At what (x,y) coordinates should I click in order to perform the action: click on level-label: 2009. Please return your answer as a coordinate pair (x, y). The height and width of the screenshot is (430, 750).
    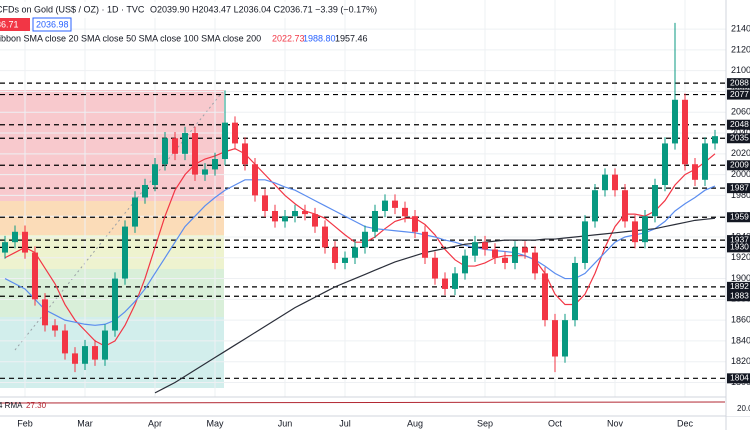
    Looking at the image, I should click on (739, 165).